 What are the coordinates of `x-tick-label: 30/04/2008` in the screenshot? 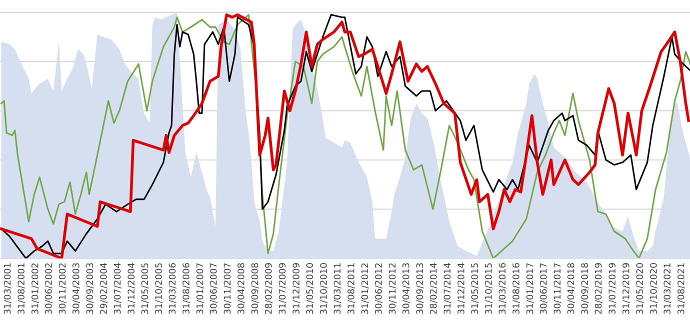 It's located at (242, 288).